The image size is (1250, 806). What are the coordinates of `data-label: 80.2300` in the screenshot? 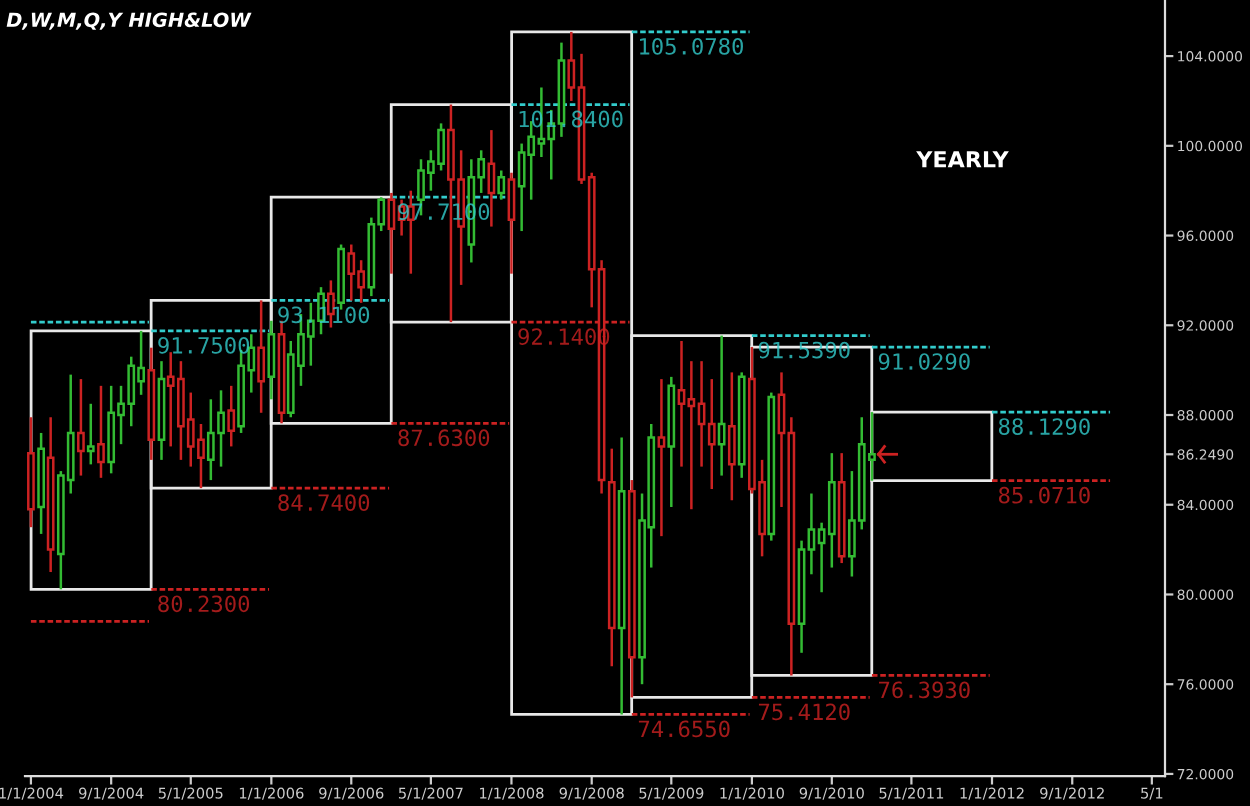 It's located at (204, 604).